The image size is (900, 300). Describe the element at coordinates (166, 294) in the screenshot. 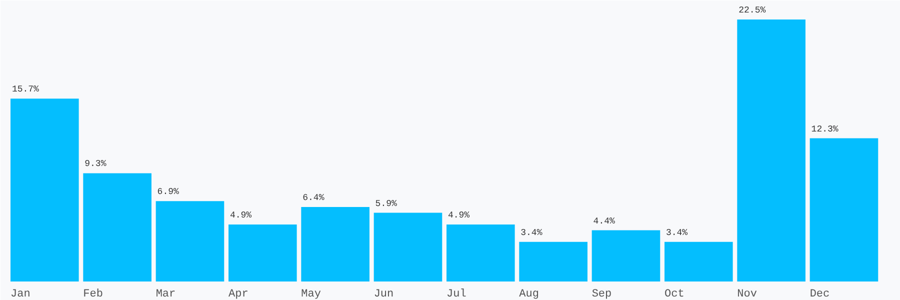

I see `x-tick-label: Mar` at that location.